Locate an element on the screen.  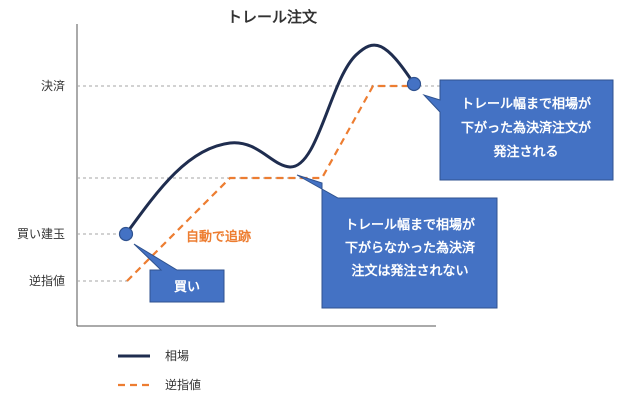
trail-label: 自動で追跡 is located at coordinates (218, 237).